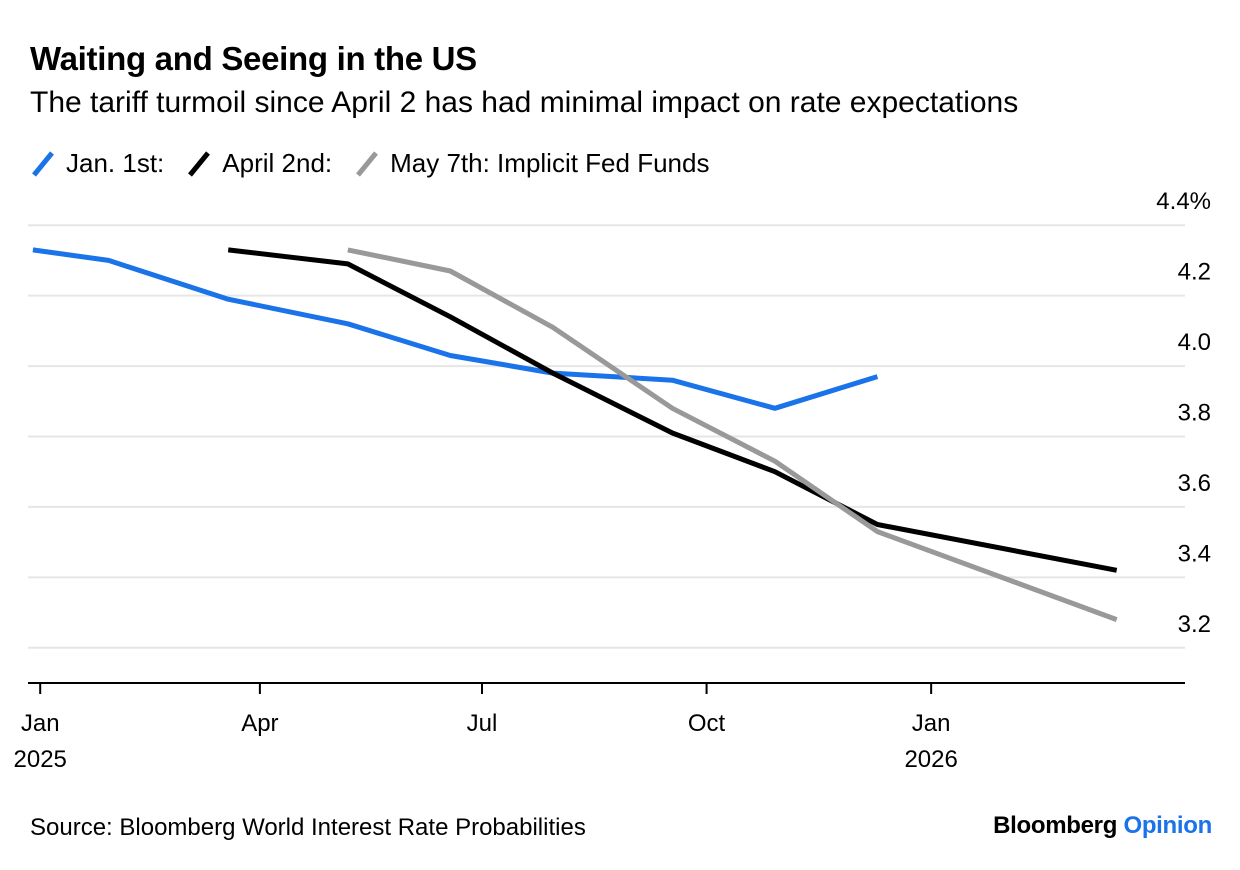 Image resolution: width=1240 pixels, height=870 pixels. I want to click on legend-swatch-april, so click(199, 163).